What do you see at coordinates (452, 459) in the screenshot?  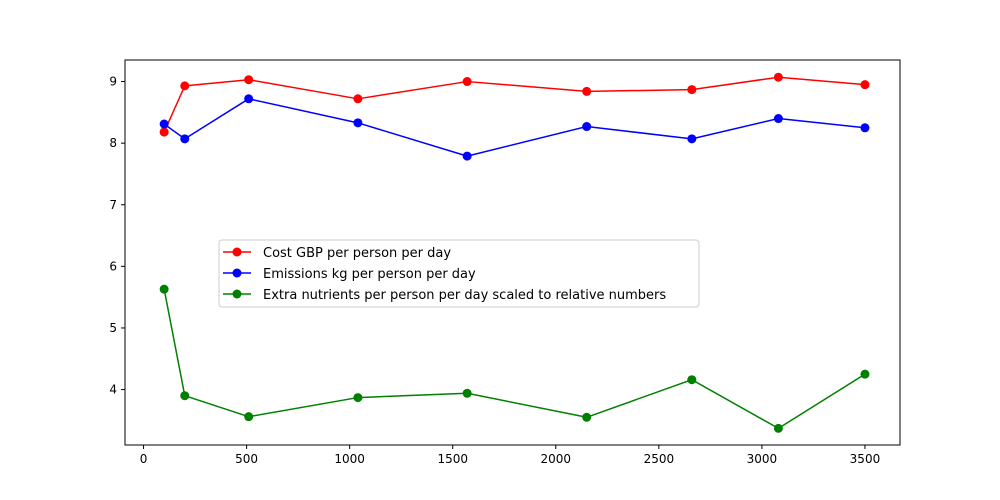 I see `x-tick-label-3: 1500` at bounding box center [452, 459].